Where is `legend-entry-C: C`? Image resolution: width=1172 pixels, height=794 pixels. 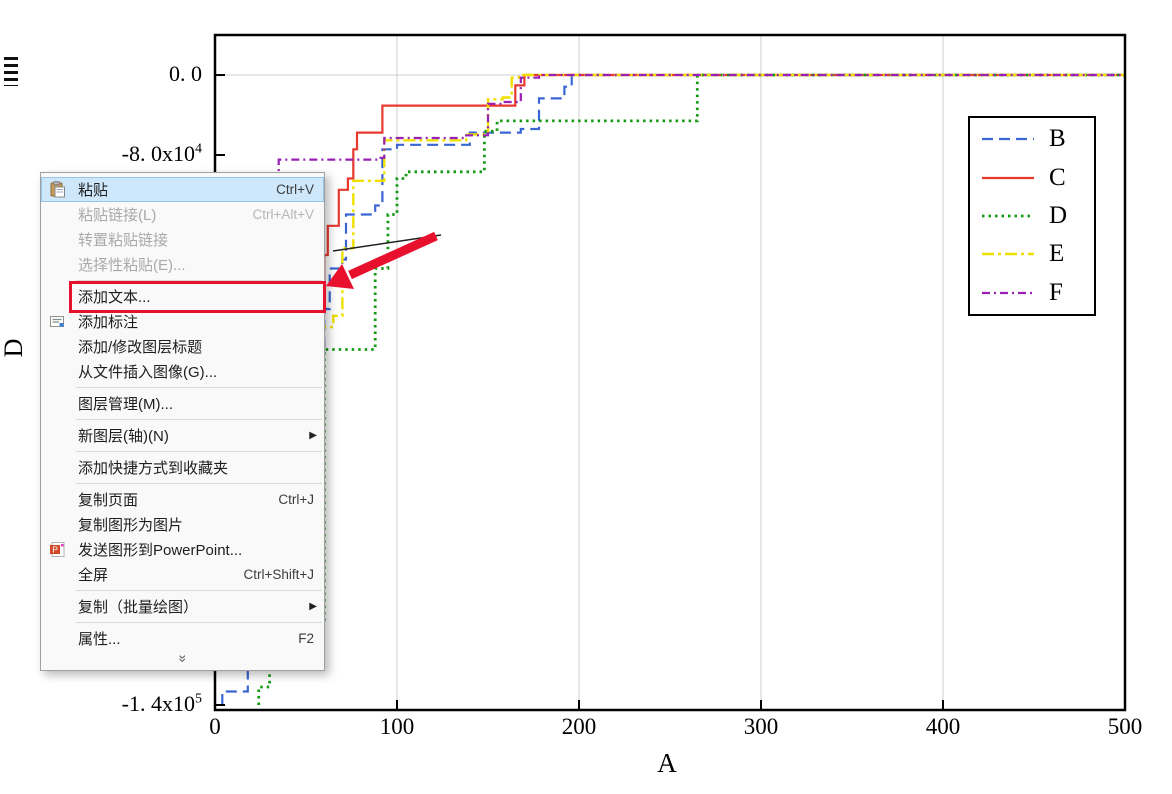 legend-entry-C: C is located at coordinates (1032, 178).